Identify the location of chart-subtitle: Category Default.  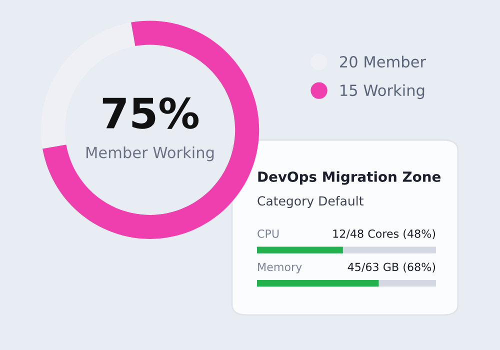
(311, 202).